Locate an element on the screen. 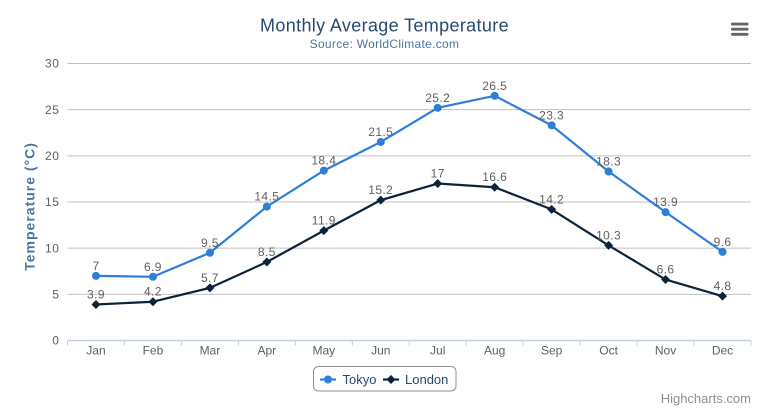 The width and height of the screenshot is (769, 416). svg-text: 5 is located at coordinates (55, 295).